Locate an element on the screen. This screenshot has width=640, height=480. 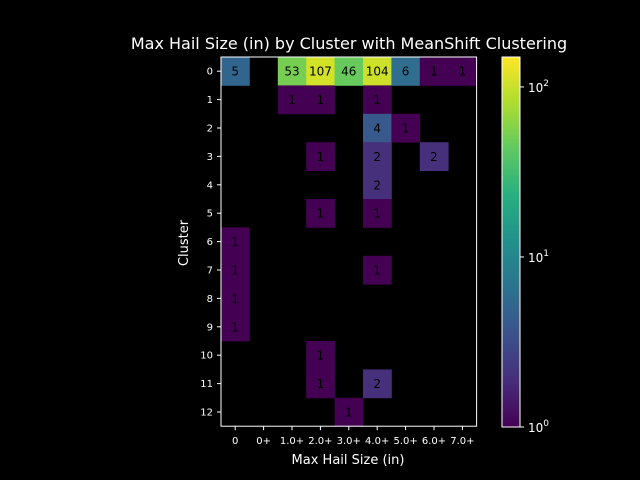
x-tick-label: 6.0+ is located at coordinates (434, 441).